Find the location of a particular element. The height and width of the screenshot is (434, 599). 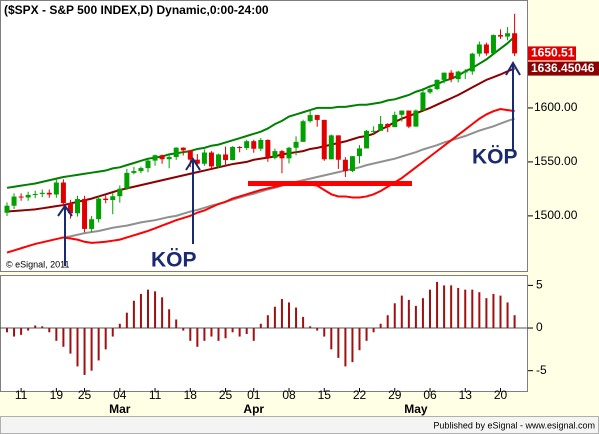

x-tick-label: 01 is located at coordinates (254, 395).